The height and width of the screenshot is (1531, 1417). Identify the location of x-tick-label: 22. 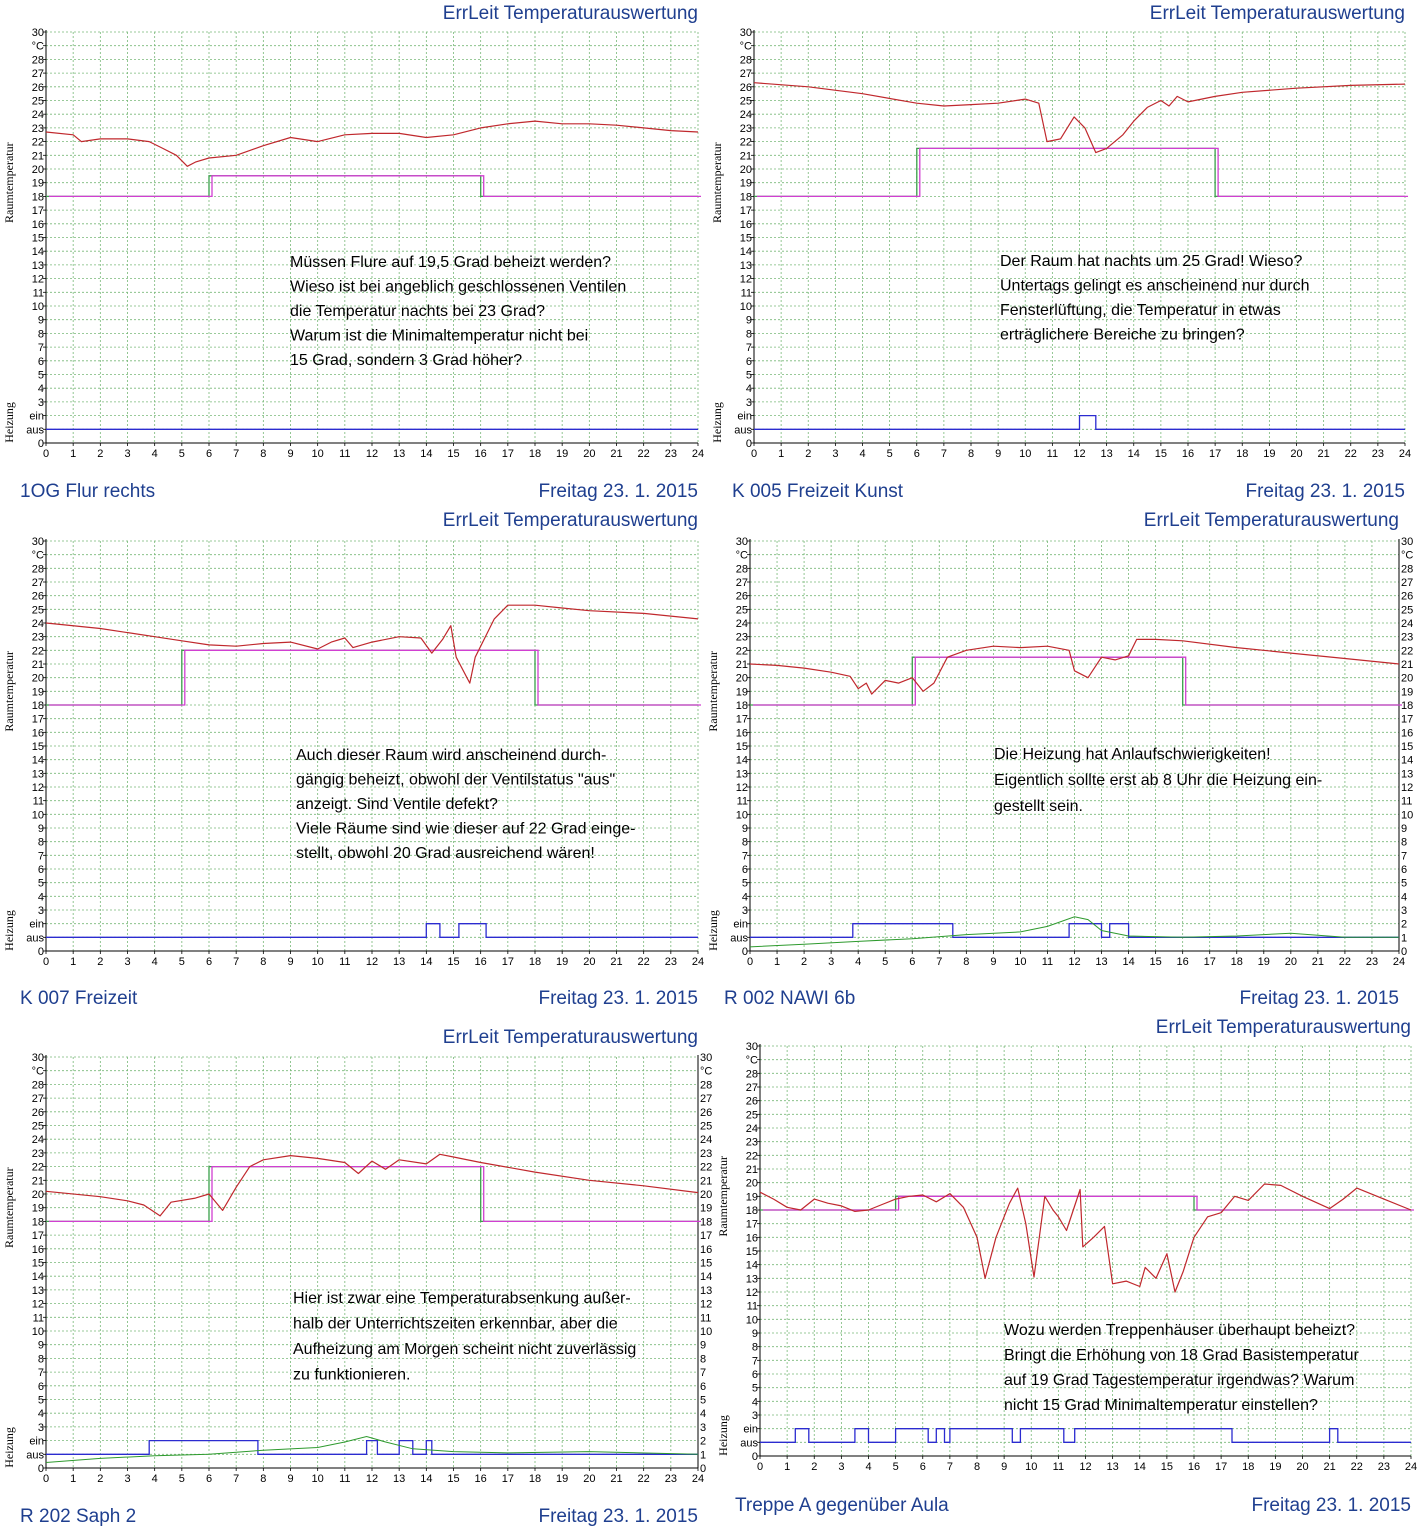
(1357, 1467).